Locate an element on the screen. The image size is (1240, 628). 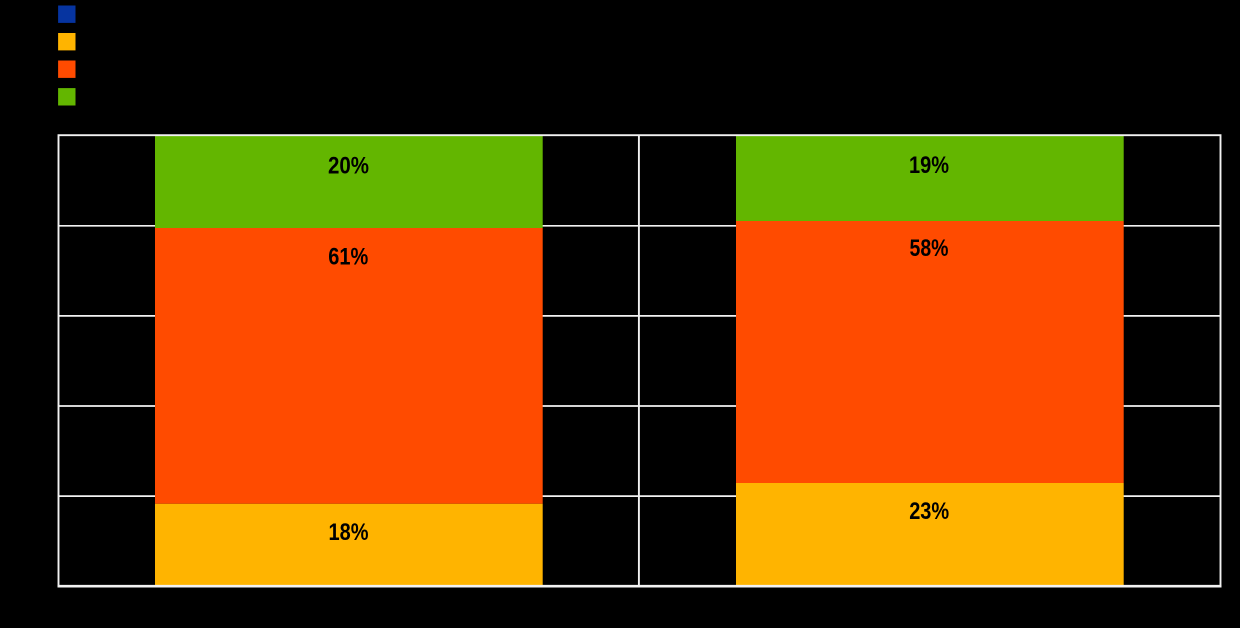
svg-text: 23% is located at coordinates (929, 511).